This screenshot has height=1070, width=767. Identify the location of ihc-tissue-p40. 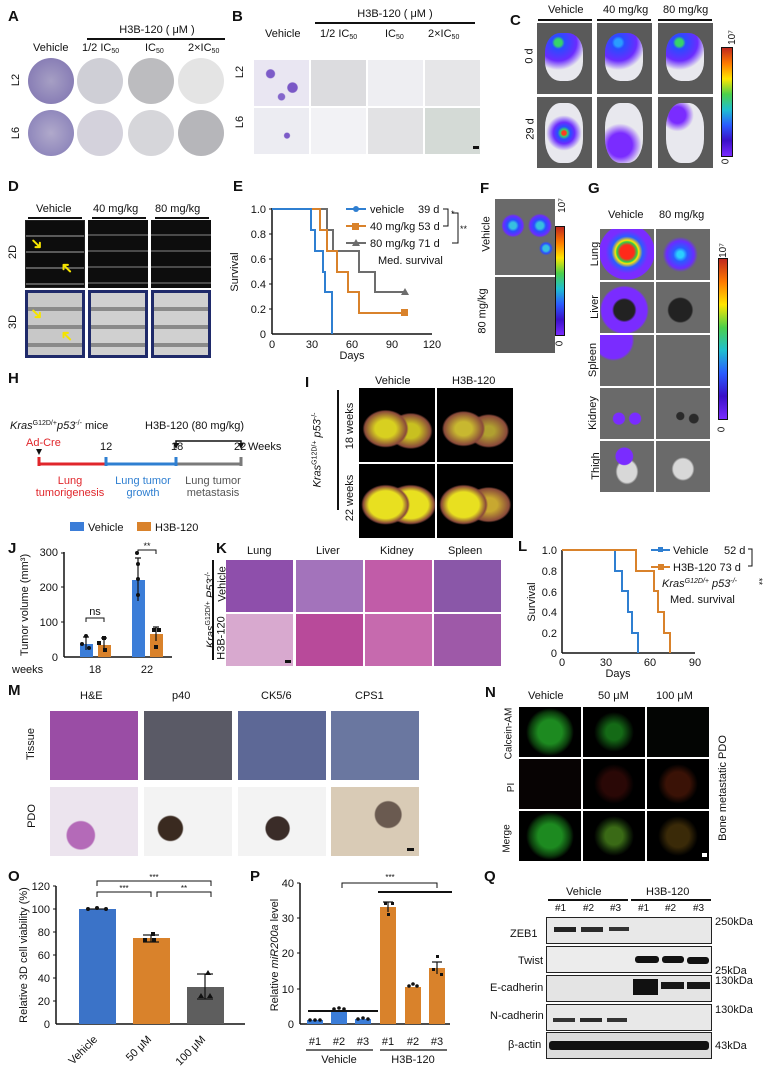
(188, 745).